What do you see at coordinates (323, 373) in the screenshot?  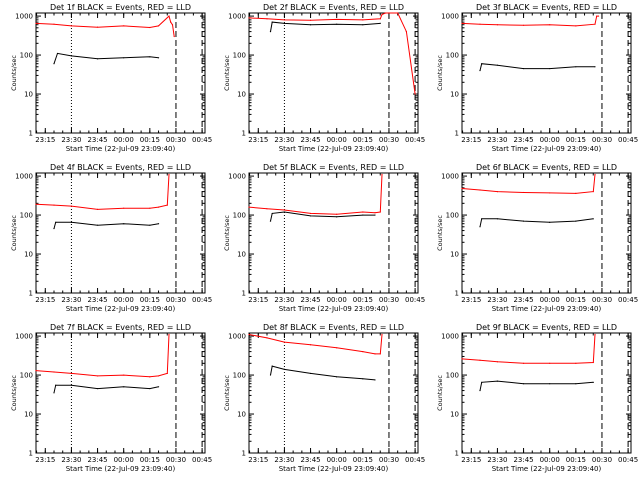 I see `series-line-events` at bounding box center [323, 373].